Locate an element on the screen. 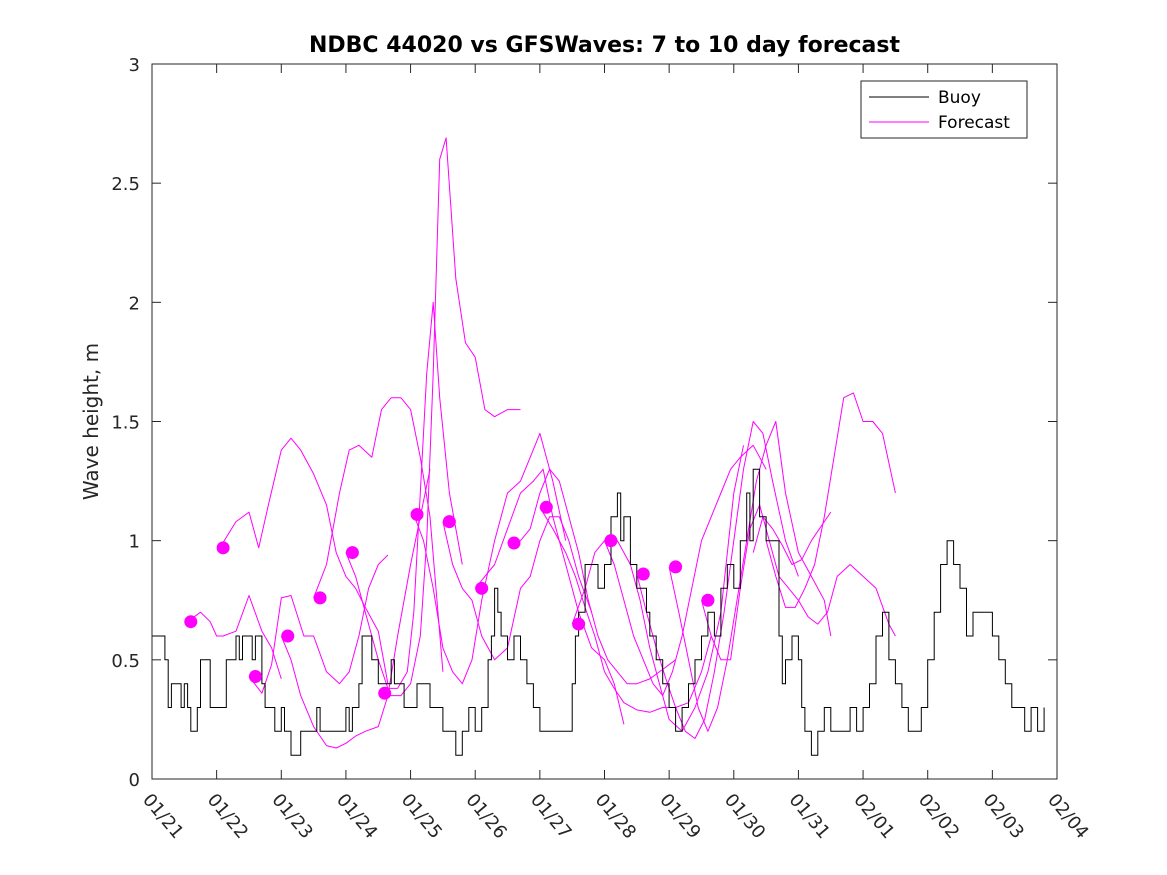 This screenshot has height=875, width=1167. y-tick-label: 2.5 is located at coordinates (125, 184).